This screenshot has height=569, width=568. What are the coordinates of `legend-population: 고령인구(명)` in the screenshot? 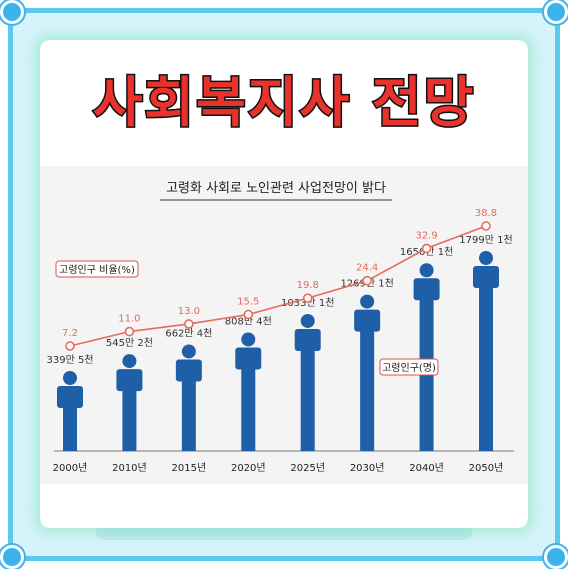 It's located at (409, 367).